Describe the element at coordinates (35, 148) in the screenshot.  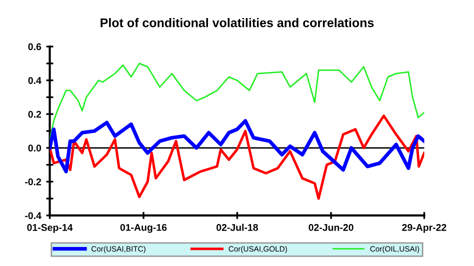
I see `y-tick-label: 0.0` at that location.